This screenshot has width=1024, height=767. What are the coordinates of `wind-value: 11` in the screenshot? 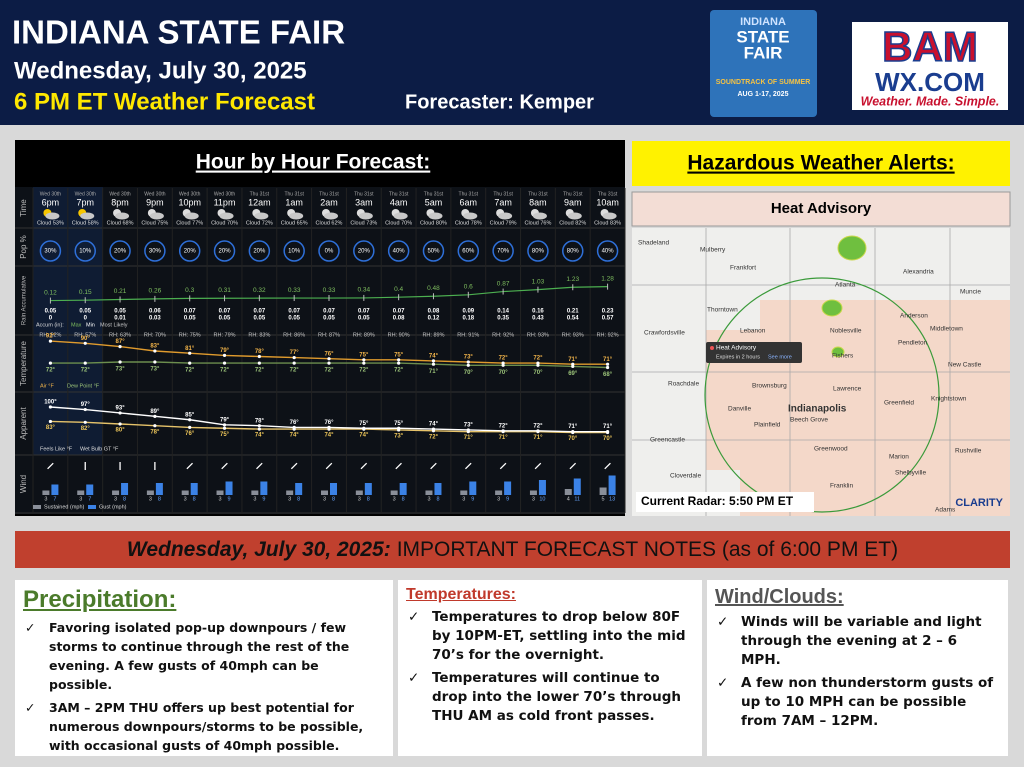 It's located at (577, 499).